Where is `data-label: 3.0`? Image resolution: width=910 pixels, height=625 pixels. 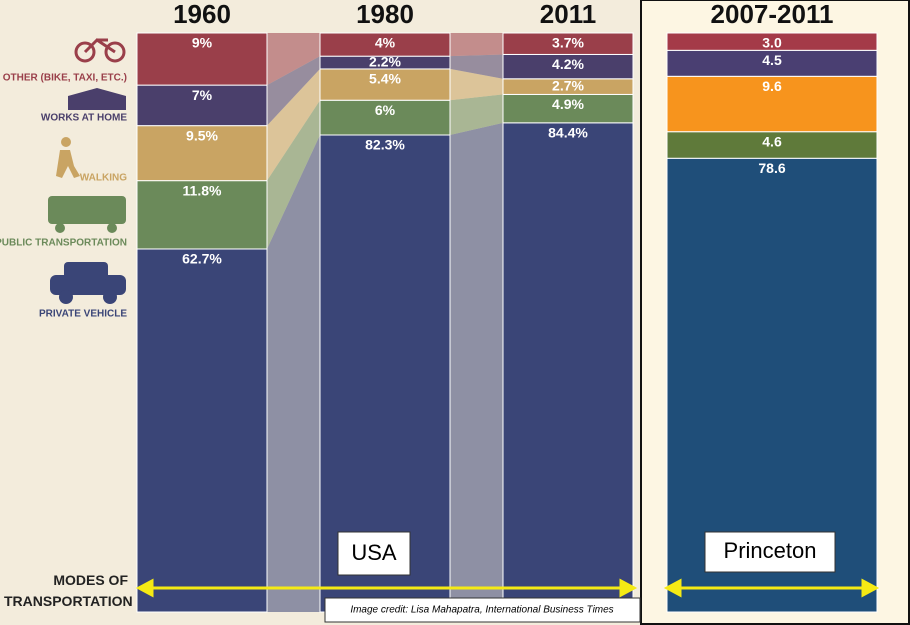 data-label: 3.0 is located at coordinates (772, 43).